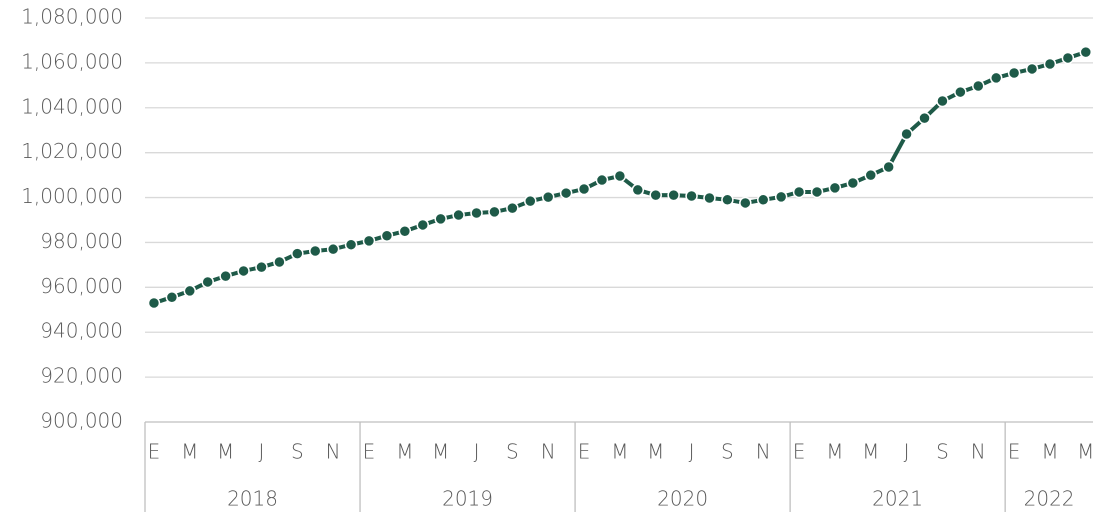  I want to click on y-tick-label: 960,000, so click(81, 286).